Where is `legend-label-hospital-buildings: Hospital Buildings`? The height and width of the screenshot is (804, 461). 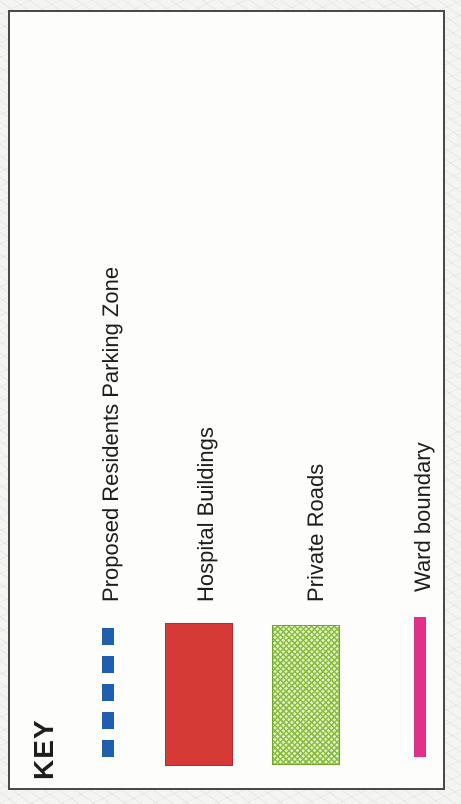 legend-label-hospital-buildings: Hospital Buildings is located at coordinates (205, 514).